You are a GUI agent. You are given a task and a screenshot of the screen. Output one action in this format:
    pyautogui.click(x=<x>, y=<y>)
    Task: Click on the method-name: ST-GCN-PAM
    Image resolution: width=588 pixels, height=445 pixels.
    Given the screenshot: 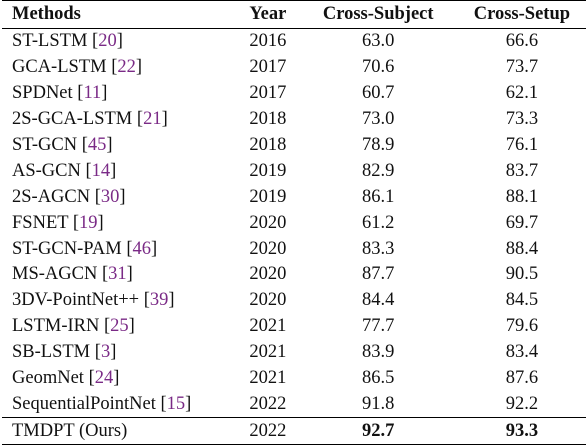 What is the action you would take?
    pyautogui.click(x=67, y=248)
    